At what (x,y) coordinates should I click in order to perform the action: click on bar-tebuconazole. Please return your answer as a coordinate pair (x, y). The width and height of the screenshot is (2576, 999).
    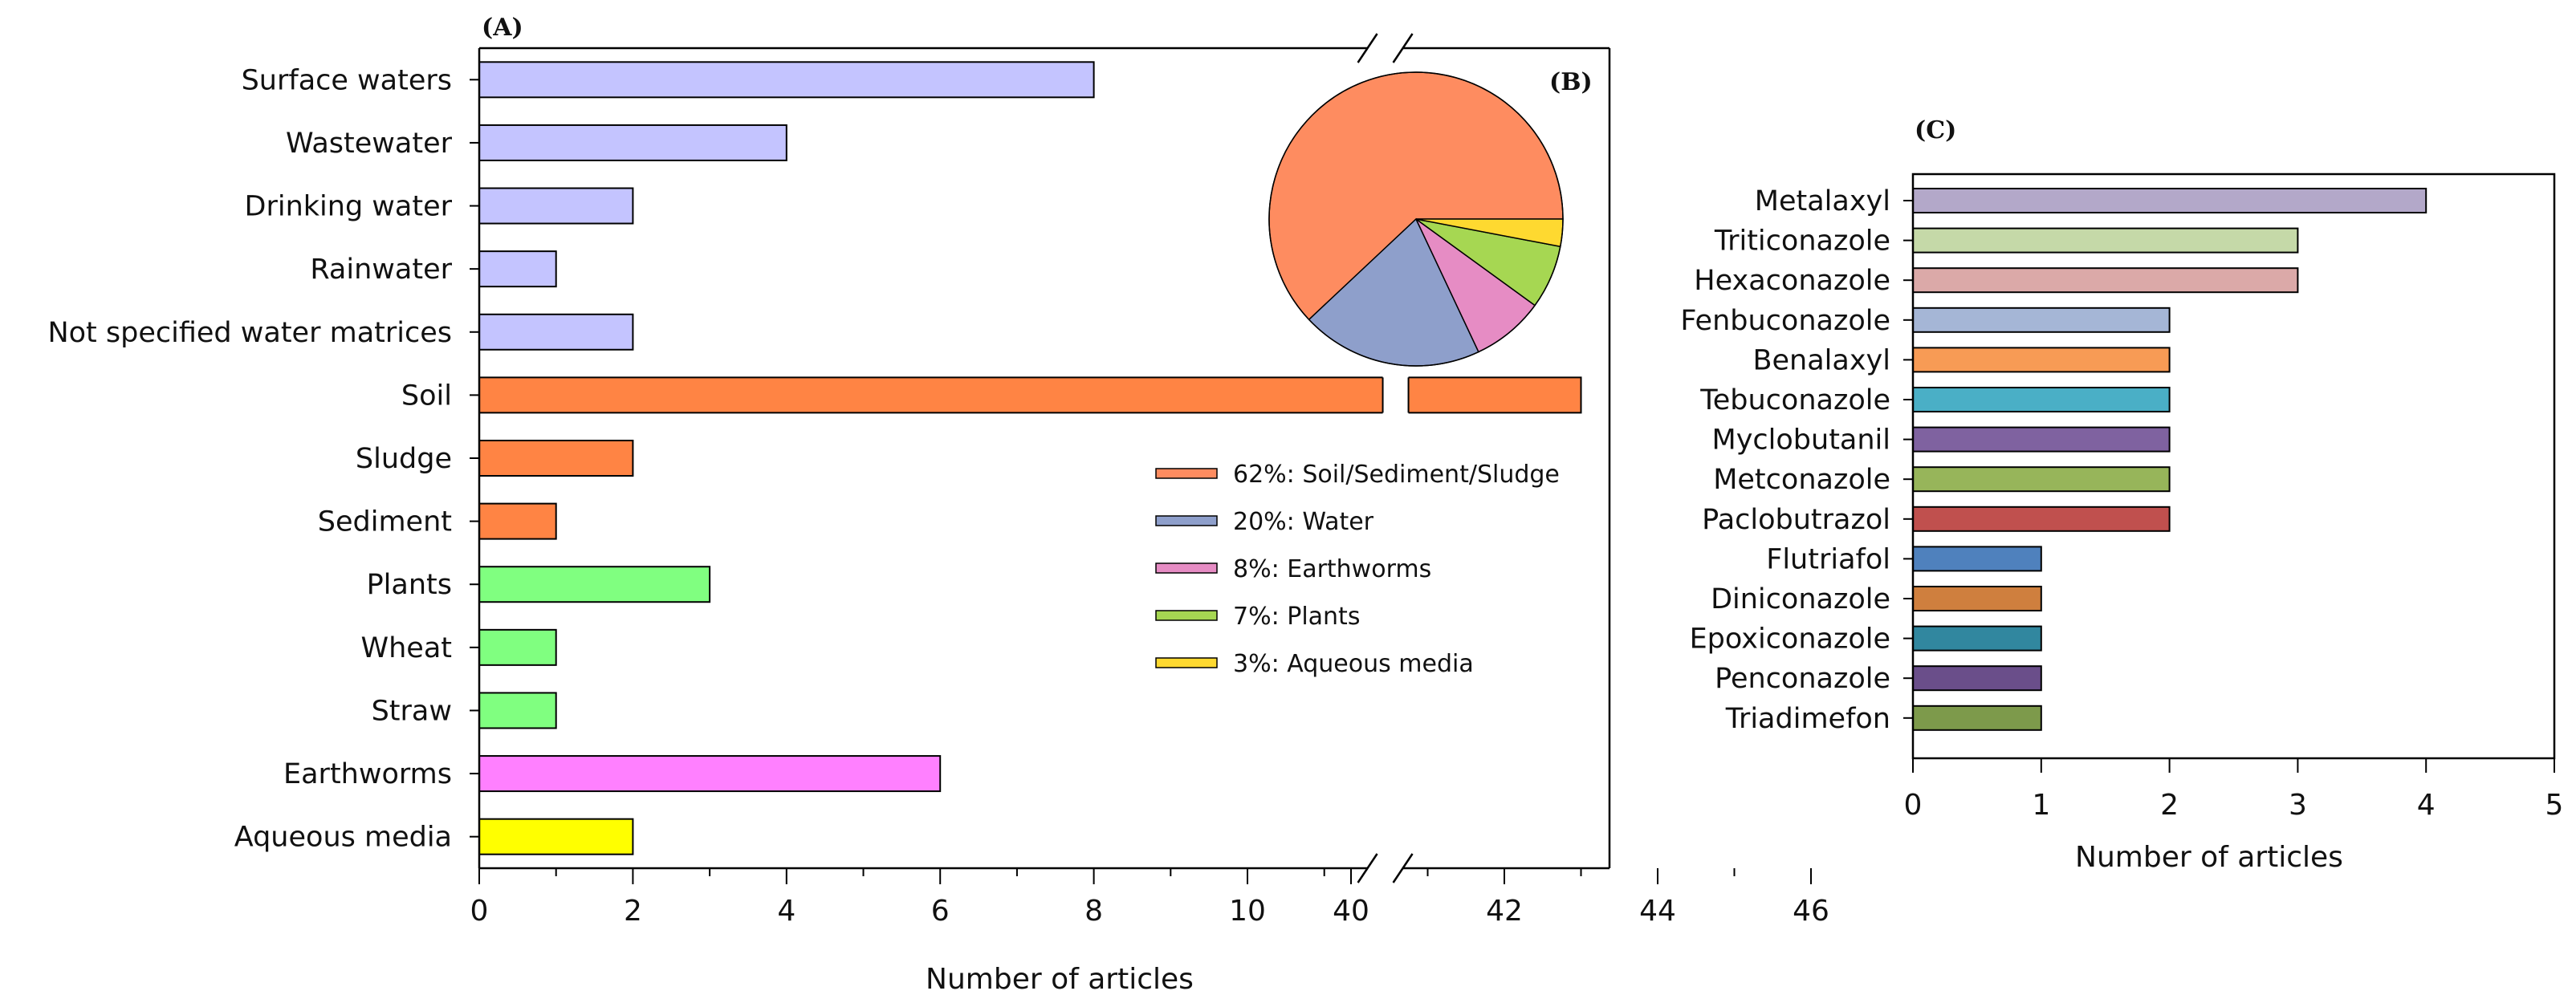
    Looking at the image, I should click on (2041, 399).